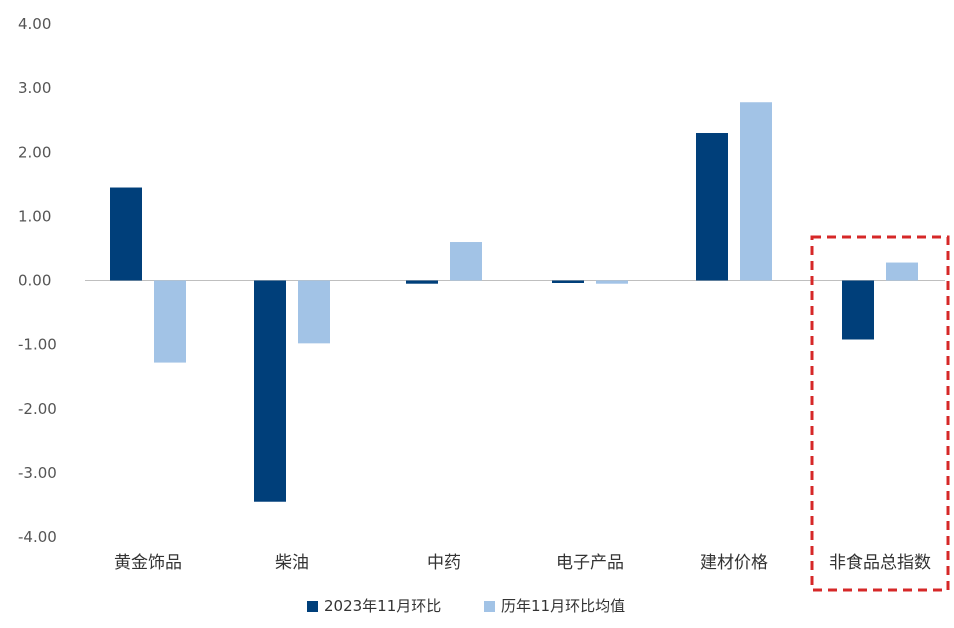 The height and width of the screenshot is (628, 954). What do you see at coordinates (880, 413) in the screenshot?
I see `highlight-box` at bounding box center [880, 413].